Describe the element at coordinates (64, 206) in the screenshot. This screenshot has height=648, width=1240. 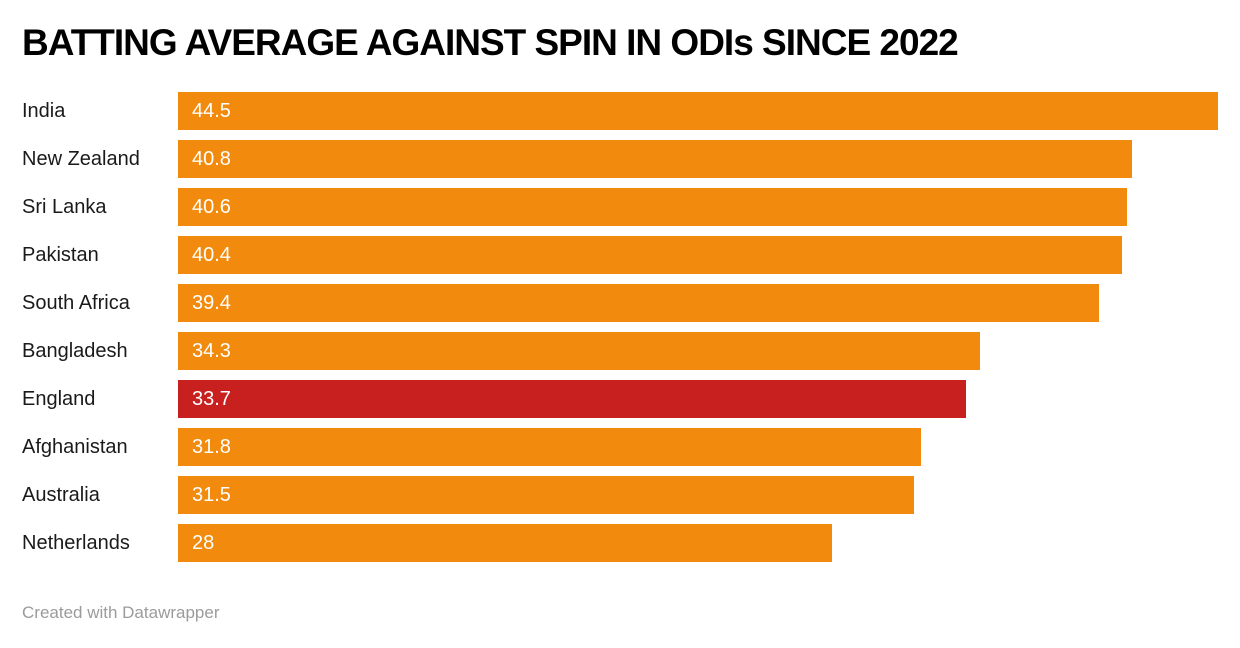
I see `category-label: Sri Lanka` at that location.